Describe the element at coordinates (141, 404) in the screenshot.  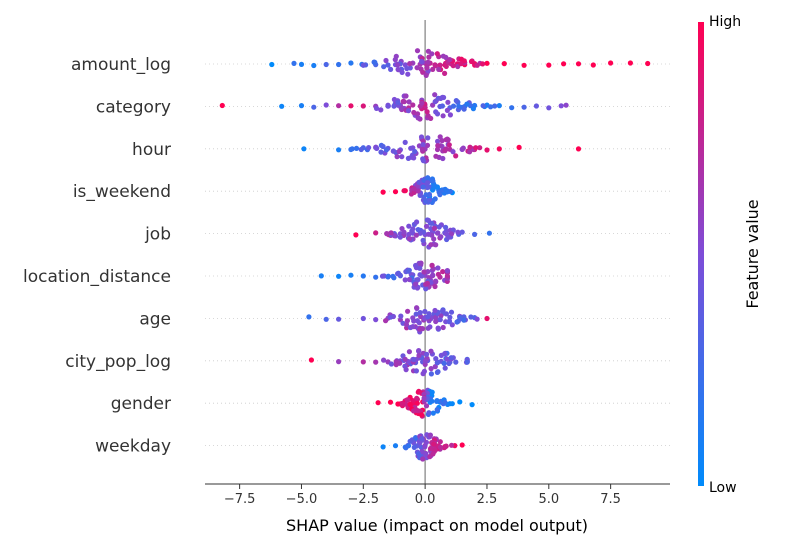
I see `feature-label-gender: gender` at that location.